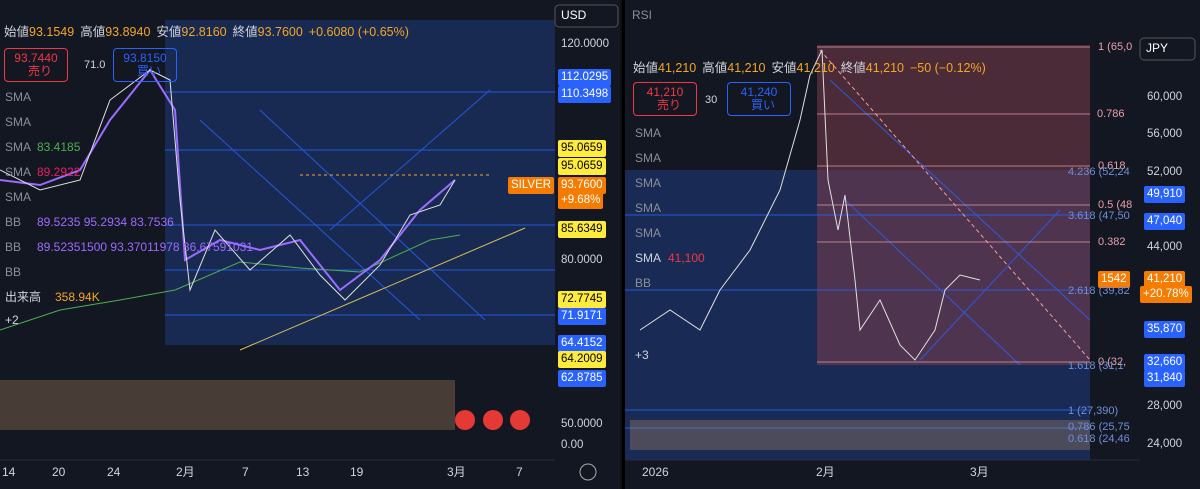  I want to click on sell-price: 41,210, so click(665, 99).